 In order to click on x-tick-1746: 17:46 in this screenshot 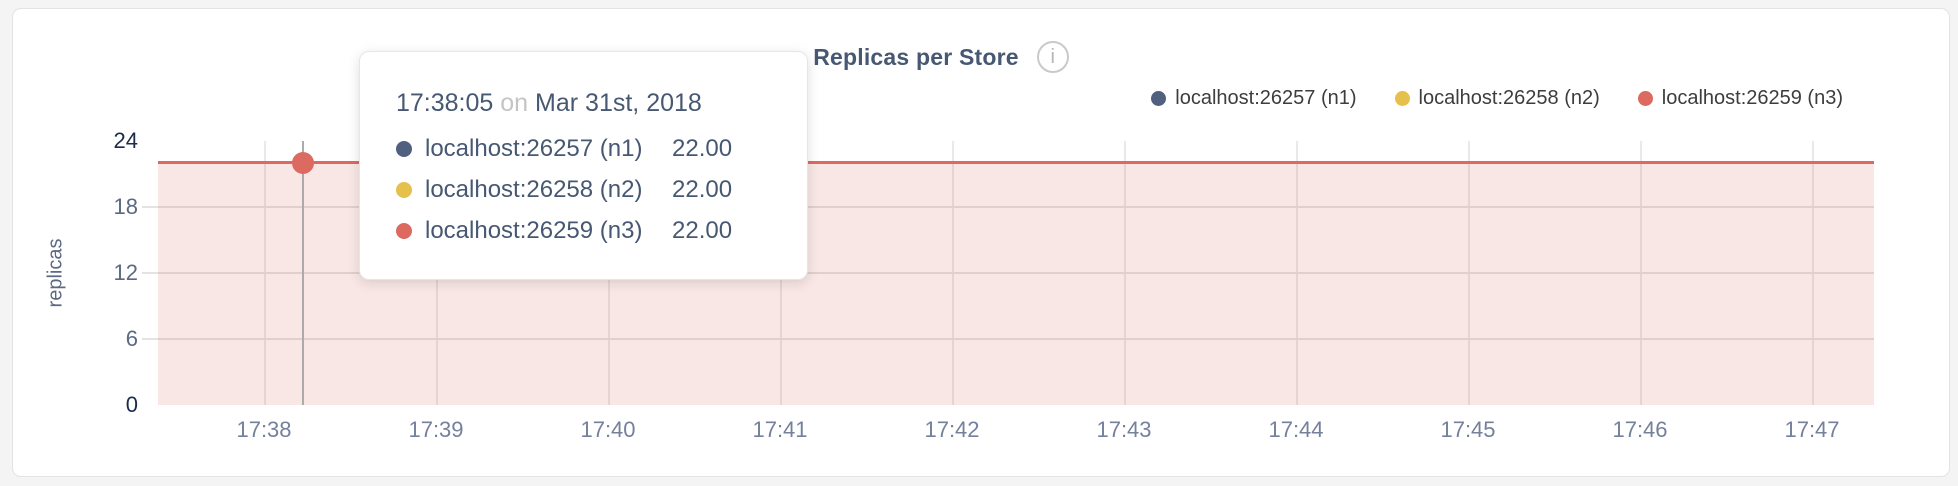, I will do `click(1640, 429)`.